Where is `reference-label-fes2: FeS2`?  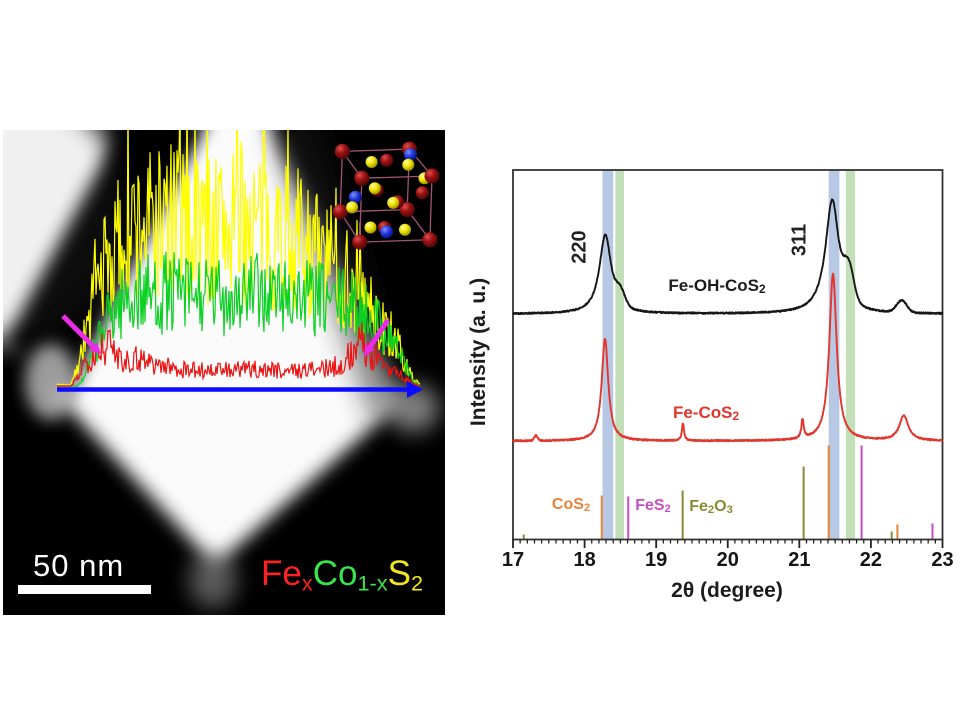
reference-label-fes2: FeS2 is located at coordinates (653, 506).